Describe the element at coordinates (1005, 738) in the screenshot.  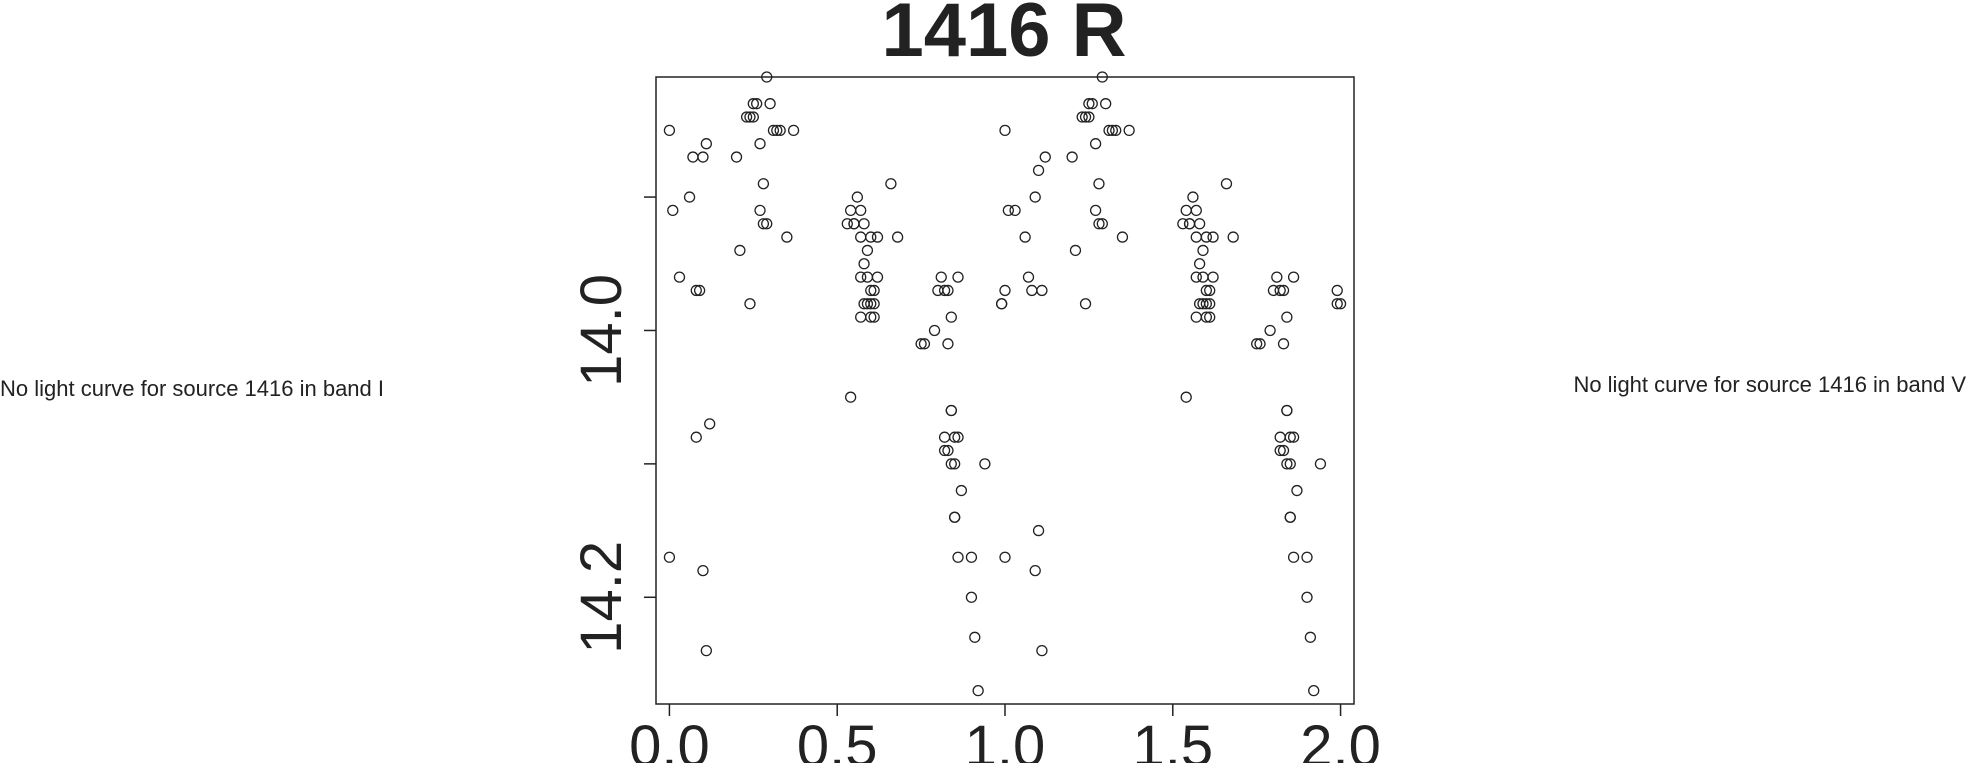
I see `x-tick-label: 1.0` at that location.